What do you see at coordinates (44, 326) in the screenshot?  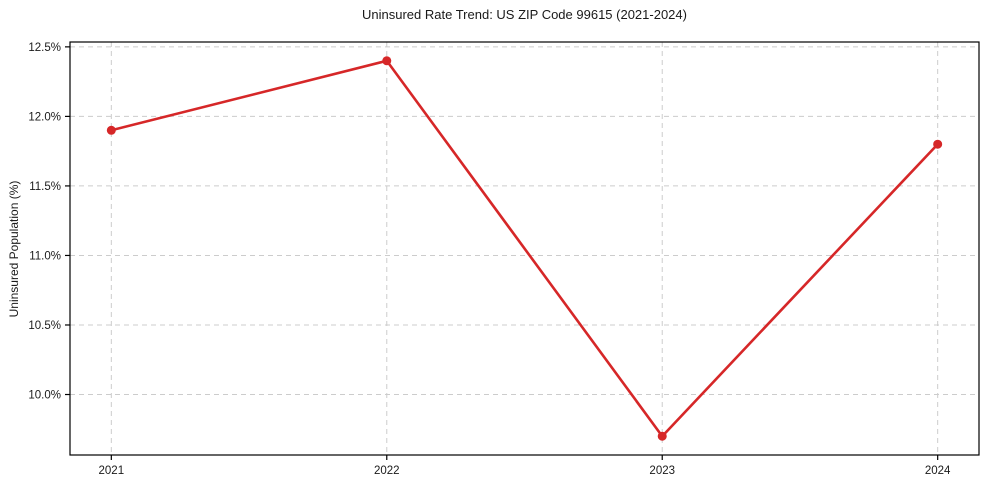 I see `y-tick-label: 10.5%` at bounding box center [44, 326].